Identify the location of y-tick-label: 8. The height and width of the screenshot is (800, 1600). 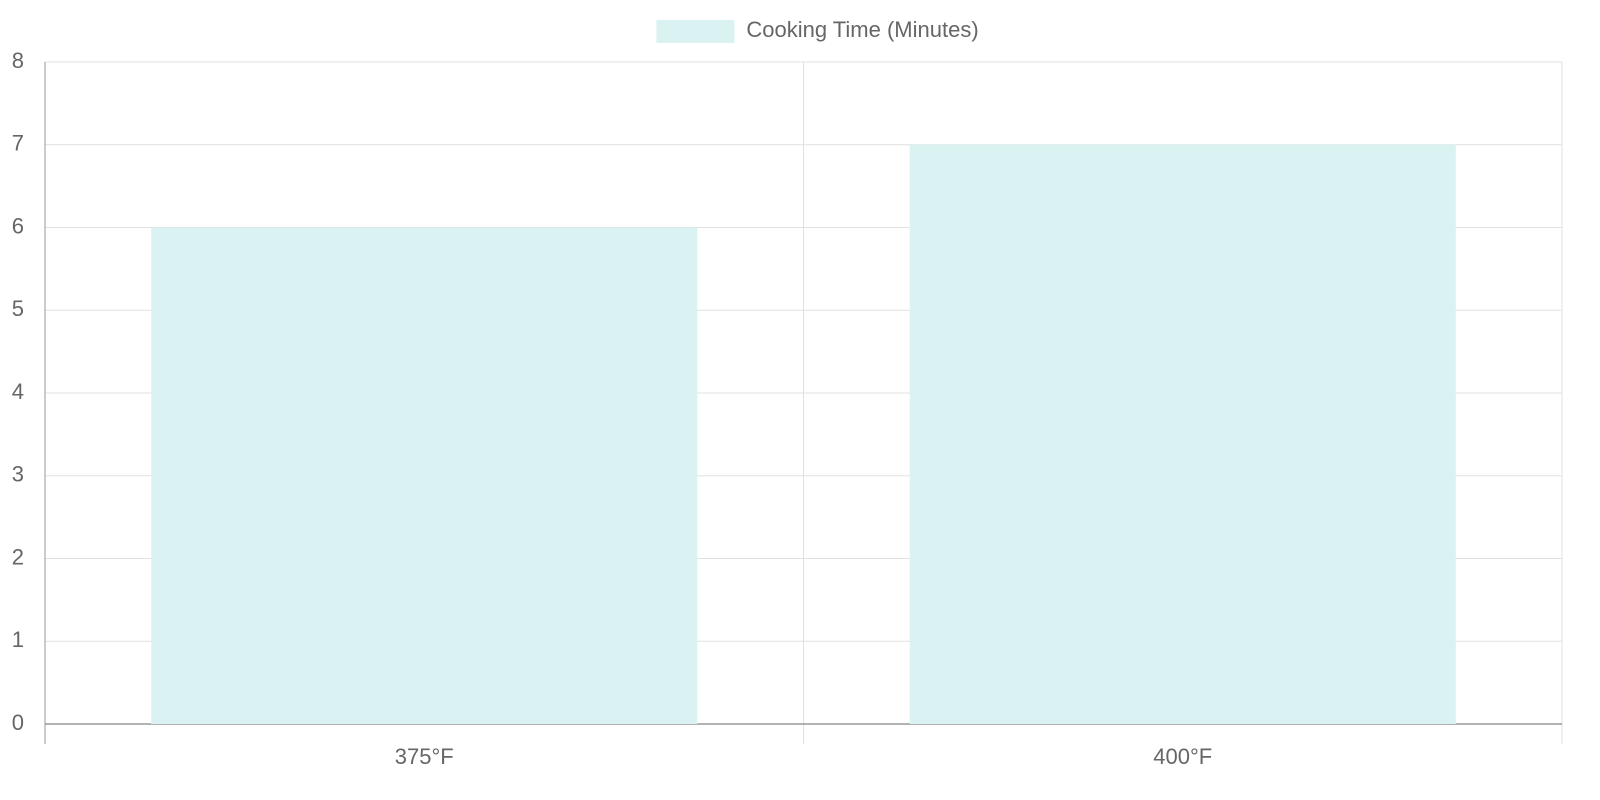
(18, 60).